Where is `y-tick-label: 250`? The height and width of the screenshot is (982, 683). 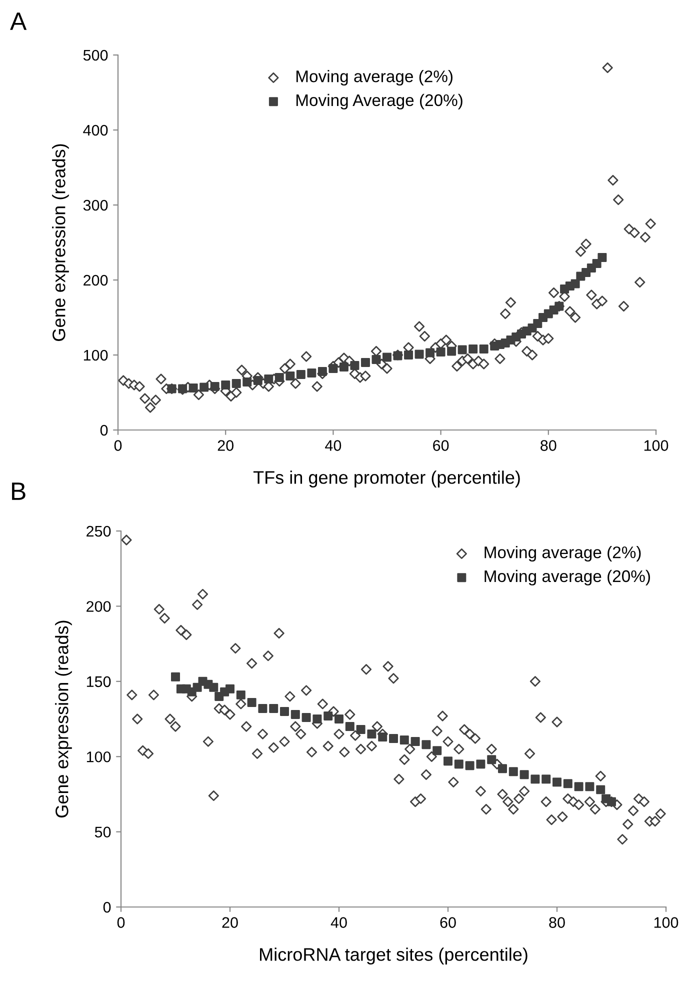
y-tick-label: 250 is located at coordinates (98, 531).